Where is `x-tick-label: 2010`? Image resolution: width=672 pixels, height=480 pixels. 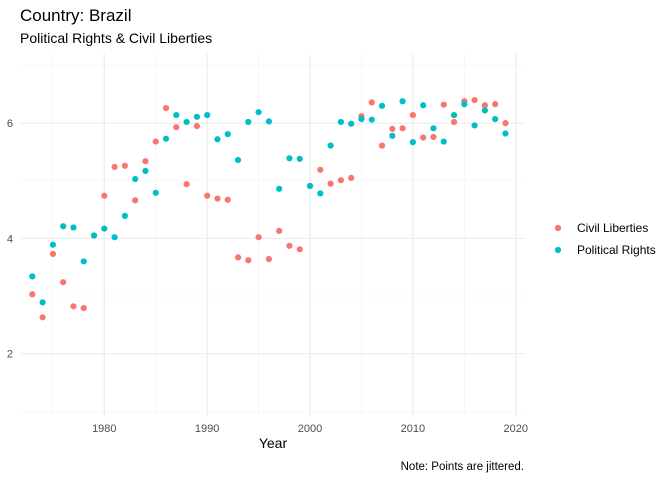
x-tick-label: 2010 is located at coordinates (413, 429).